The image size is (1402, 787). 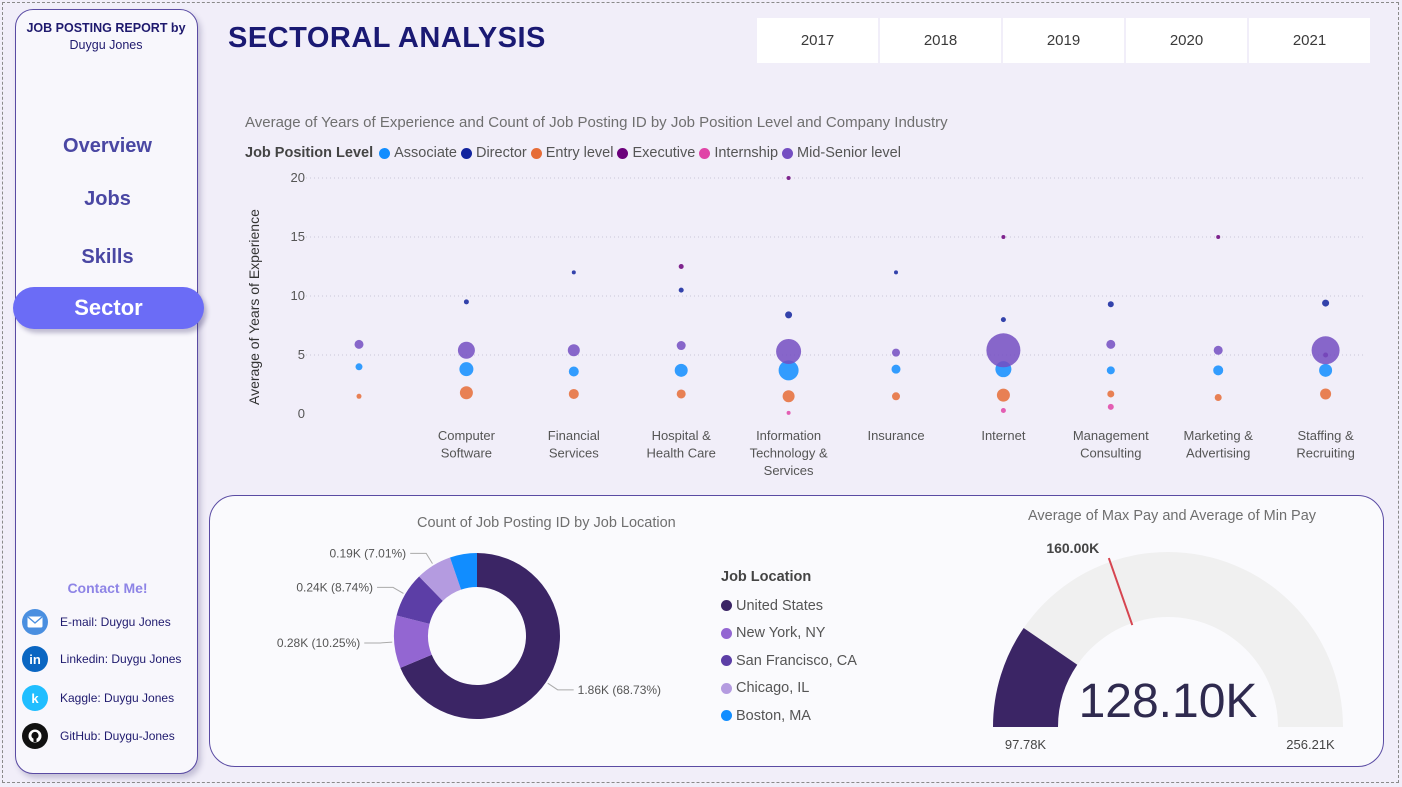 What do you see at coordinates (98, 736) in the screenshot?
I see `contact-github: GitHub: Duygu-Jones` at bounding box center [98, 736].